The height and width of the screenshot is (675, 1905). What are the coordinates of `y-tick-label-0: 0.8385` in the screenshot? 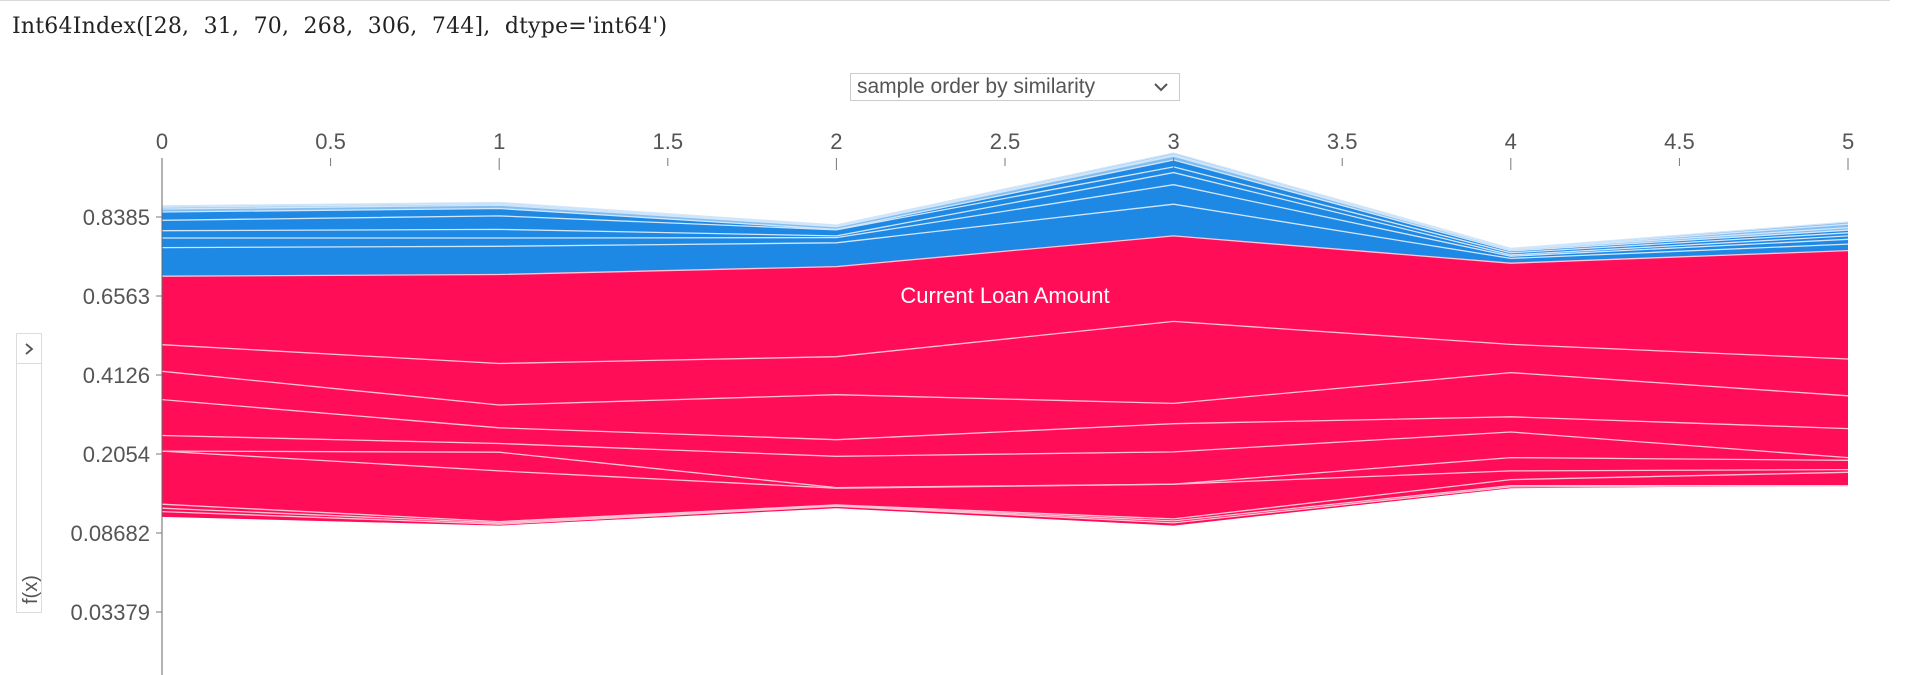 It's located at (116, 217).